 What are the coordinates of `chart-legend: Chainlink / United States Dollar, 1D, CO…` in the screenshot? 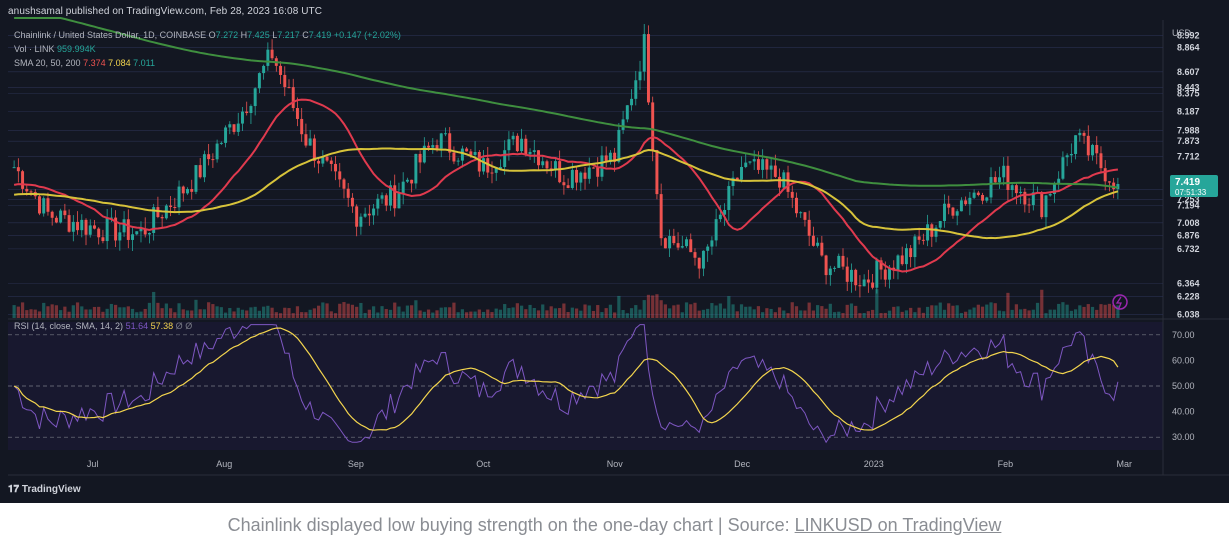 It's located at (207, 49).